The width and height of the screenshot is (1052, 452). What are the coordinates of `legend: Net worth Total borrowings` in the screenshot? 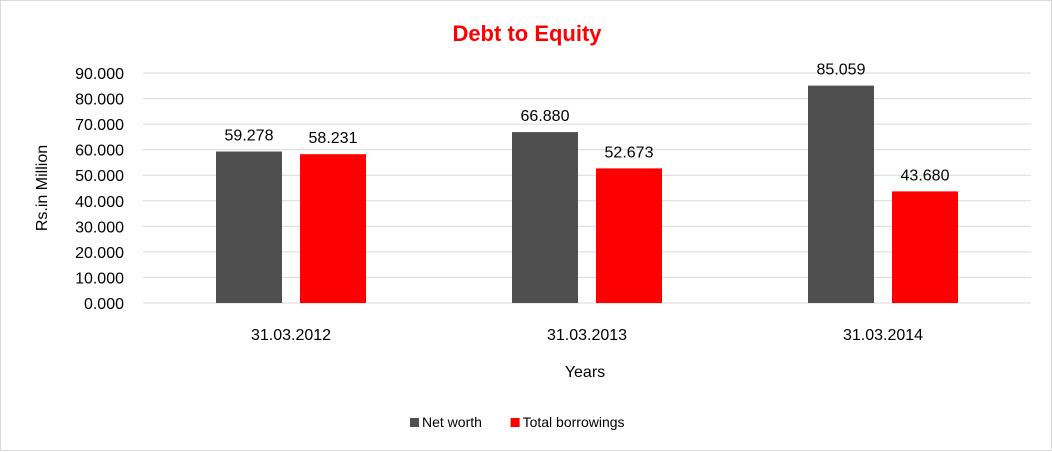 It's located at (517, 422).